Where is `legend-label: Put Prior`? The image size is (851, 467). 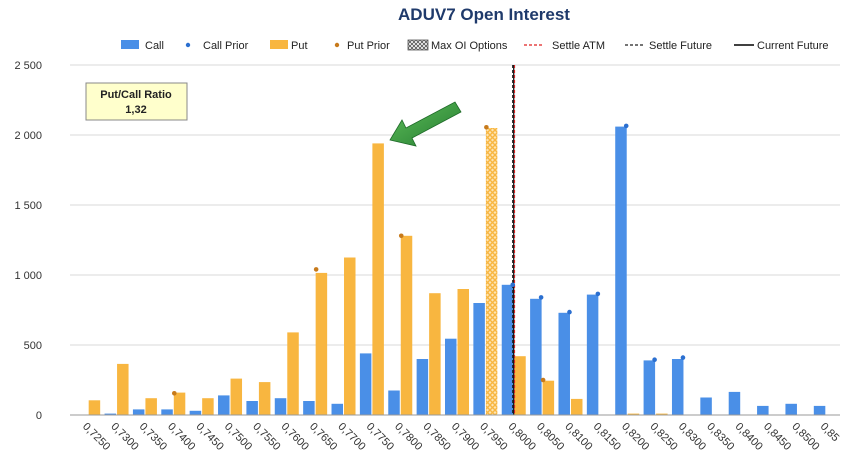
legend-label: Put Prior is located at coordinates (368, 46).